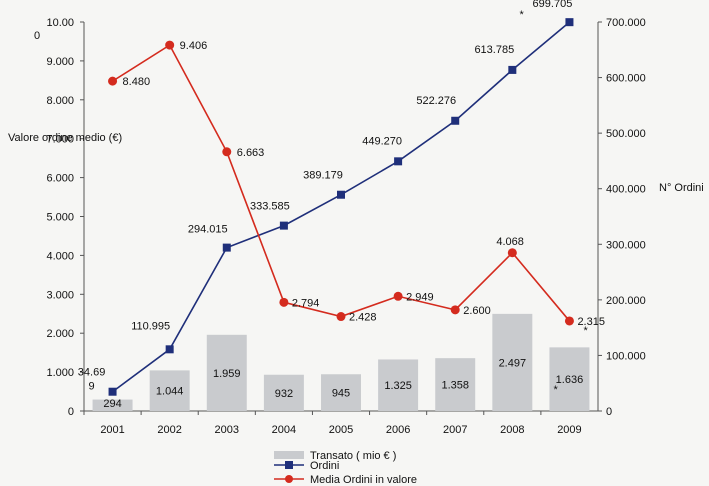 The width and height of the screenshot is (709, 486). I want to click on x-tick-label: 2002, so click(169, 430).